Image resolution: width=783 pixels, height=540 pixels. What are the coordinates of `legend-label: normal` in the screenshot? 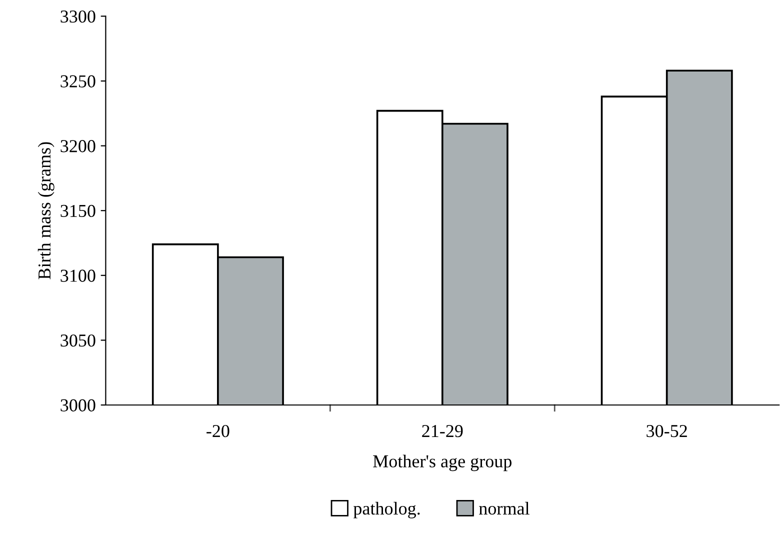 It's located at (504, 508).